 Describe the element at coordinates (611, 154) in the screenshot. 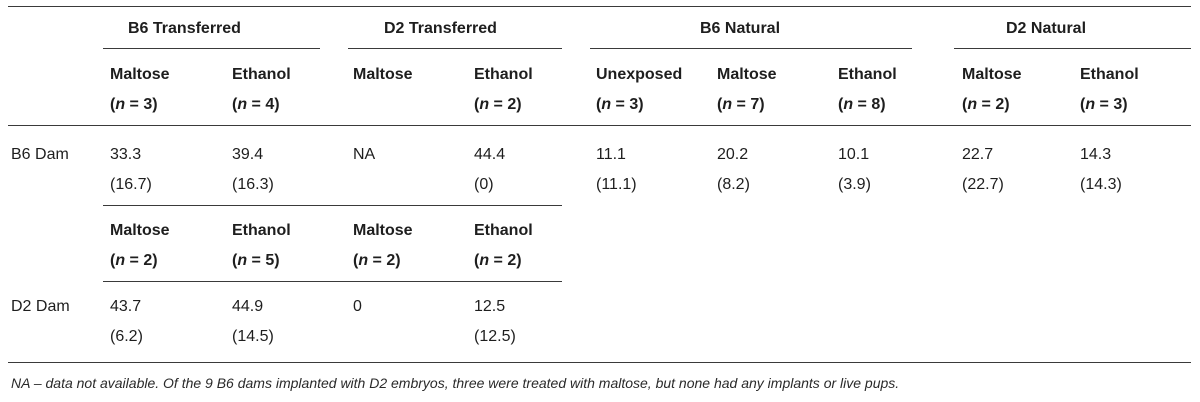

I see `cell-value: 11.1` at that location.